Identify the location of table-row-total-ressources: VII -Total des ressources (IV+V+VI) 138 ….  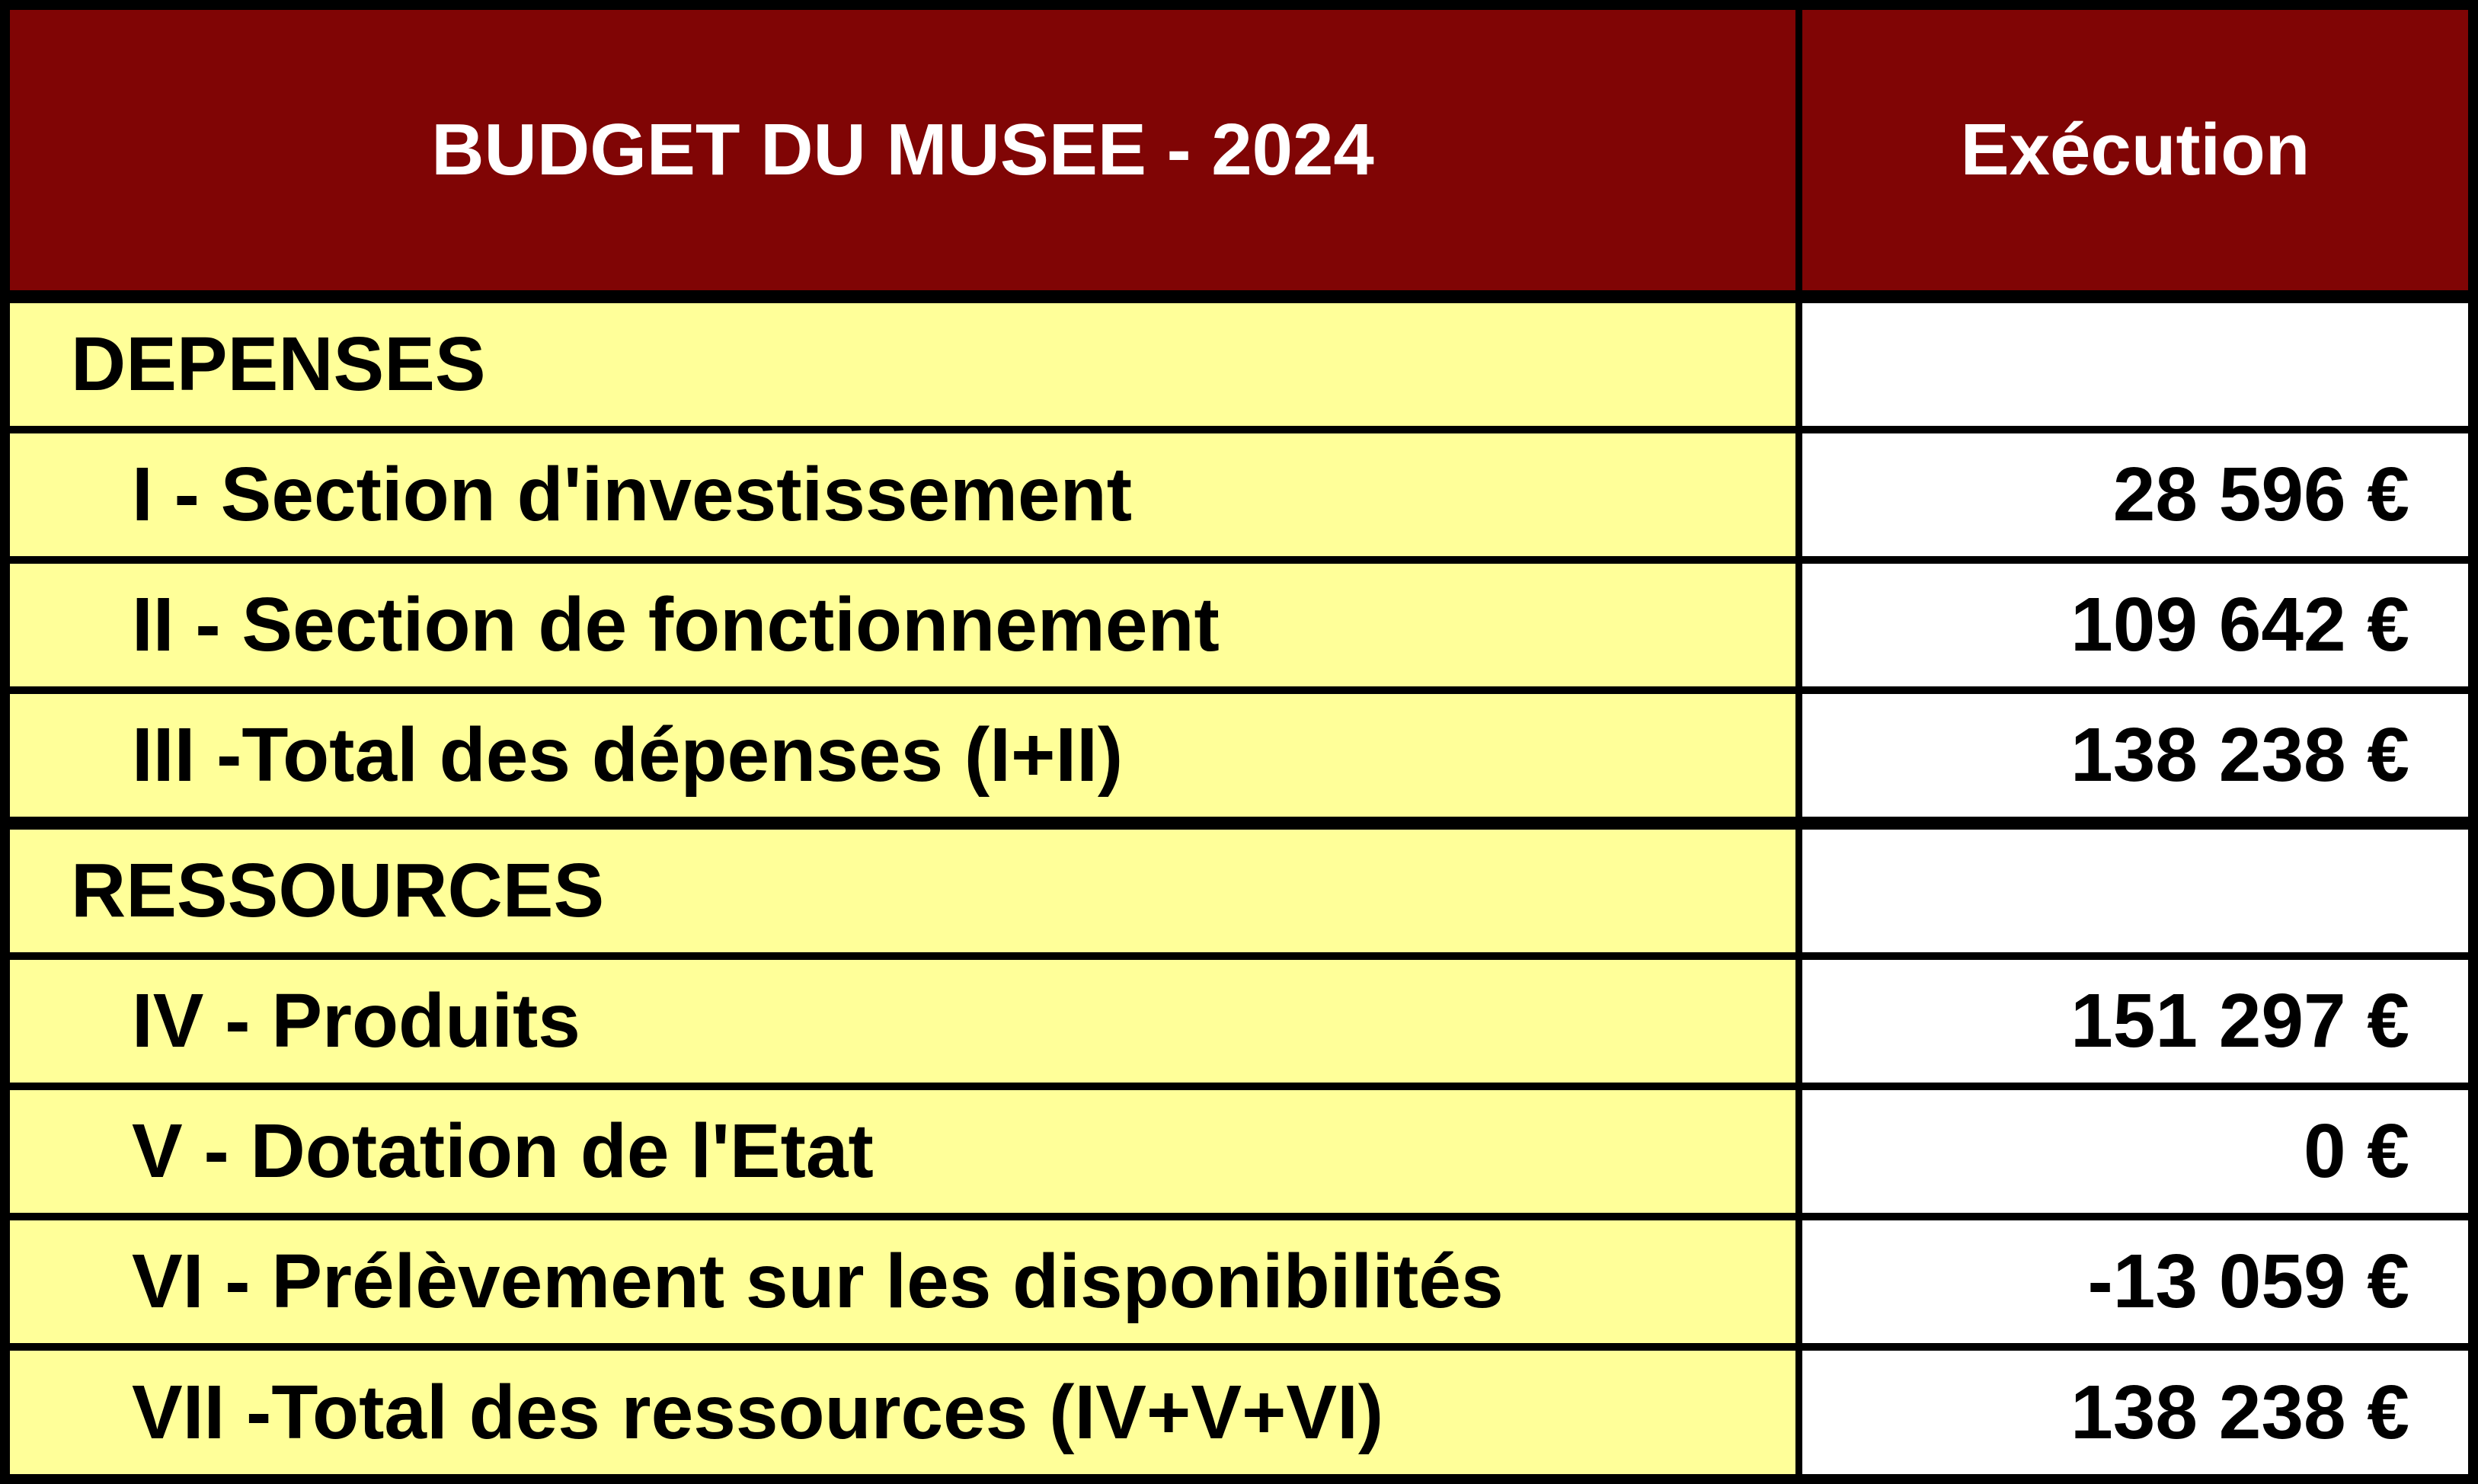
(1239, 1412).